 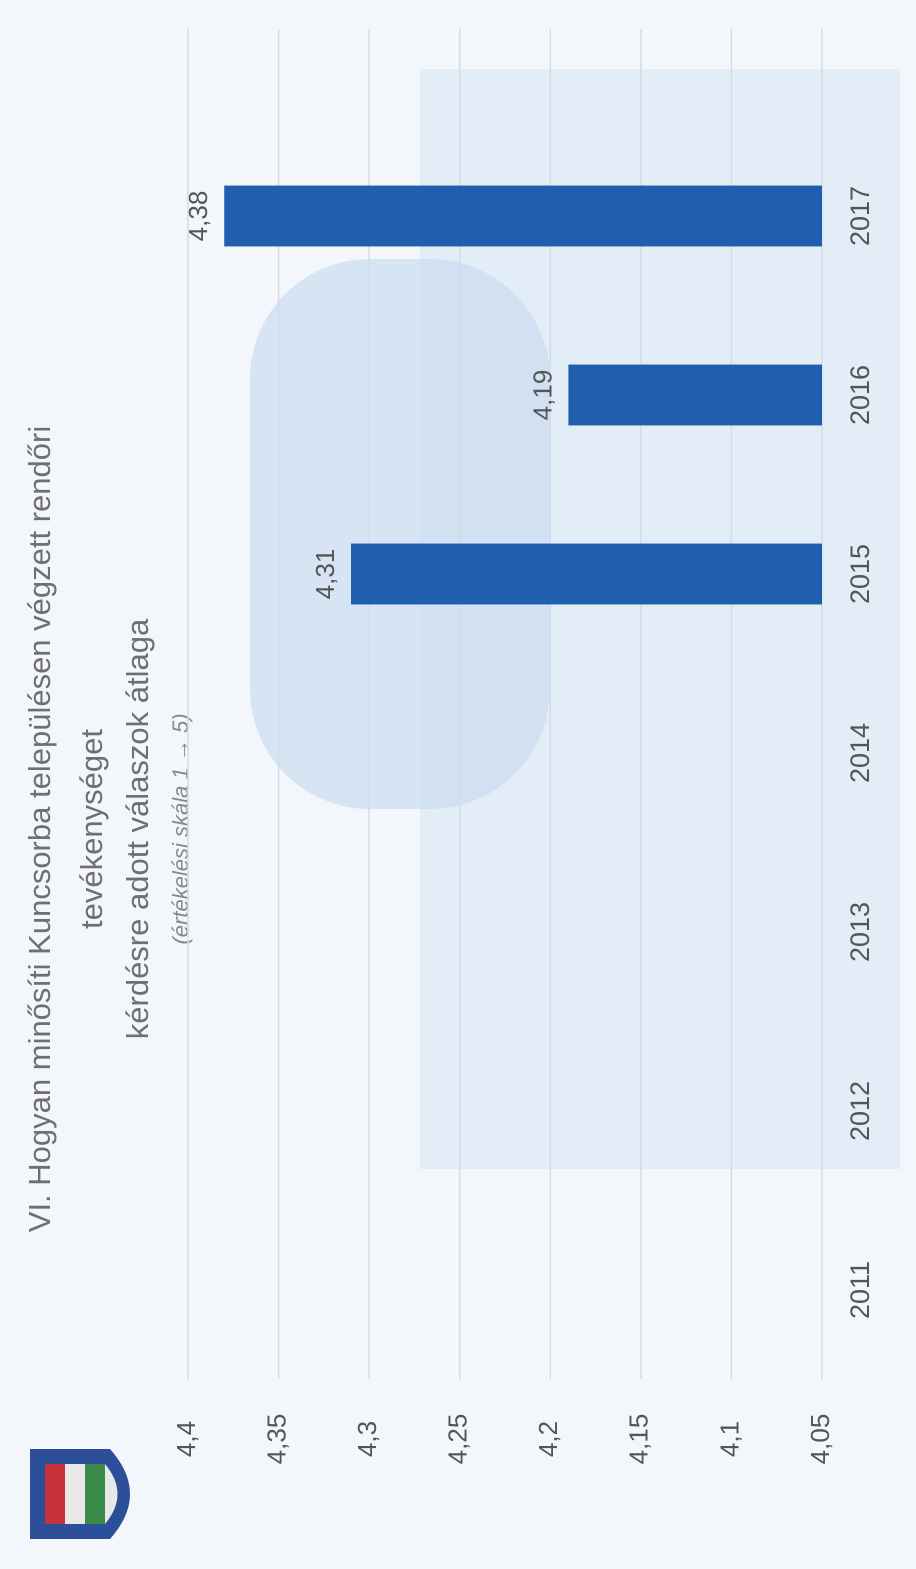 What do you see at coordinates (80, 1494) in the screenshot?
I see `police-logo` at bounding box center [80, 1494].